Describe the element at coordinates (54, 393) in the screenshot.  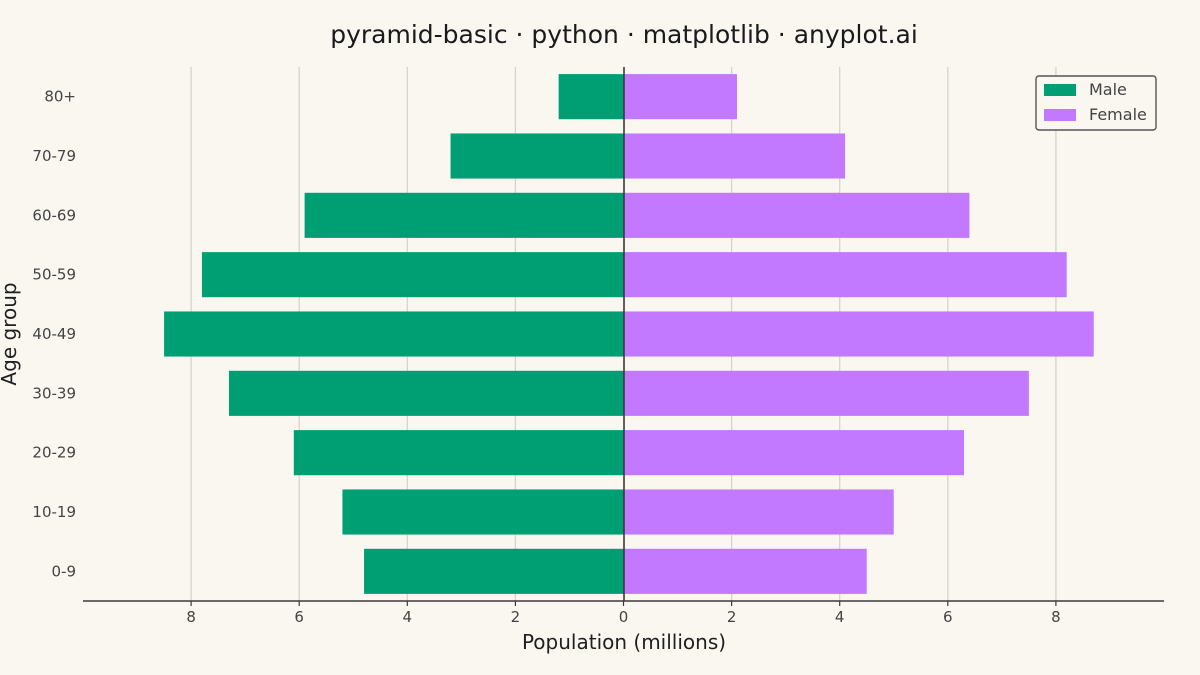
I see `y-tick-label: 30-39` at that location.